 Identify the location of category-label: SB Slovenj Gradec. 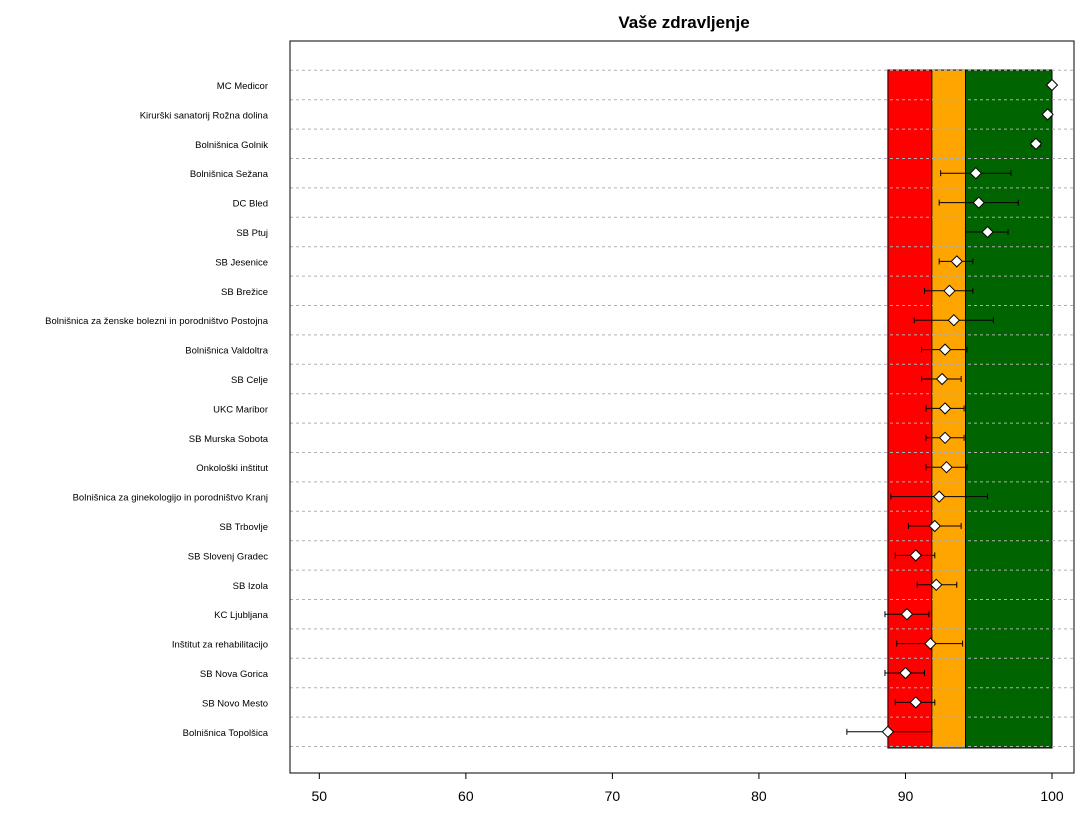
(228, 556).